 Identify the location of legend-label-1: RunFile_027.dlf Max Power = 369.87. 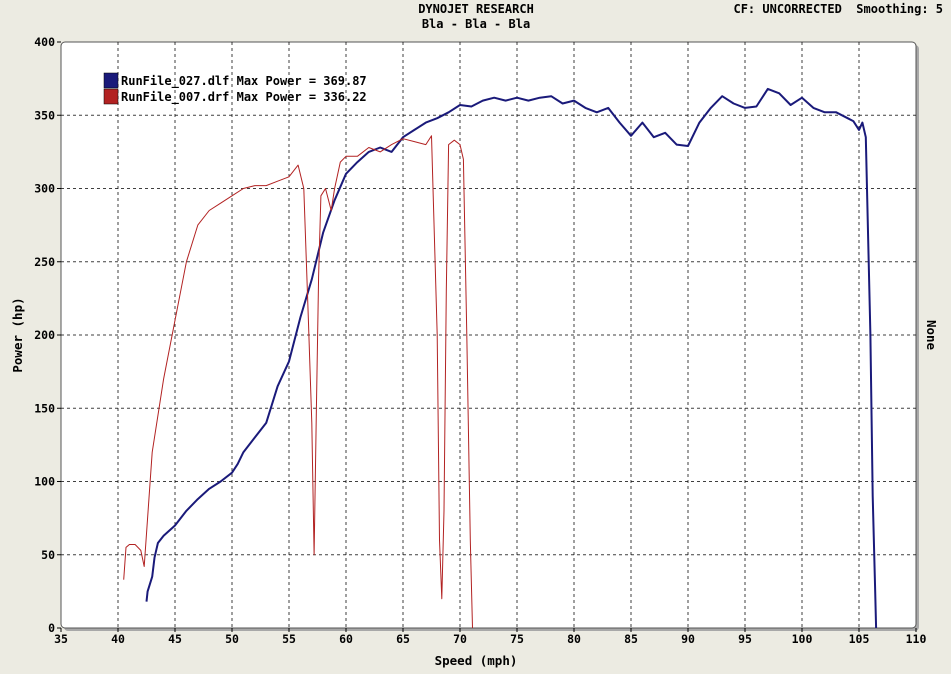
(244, 81).